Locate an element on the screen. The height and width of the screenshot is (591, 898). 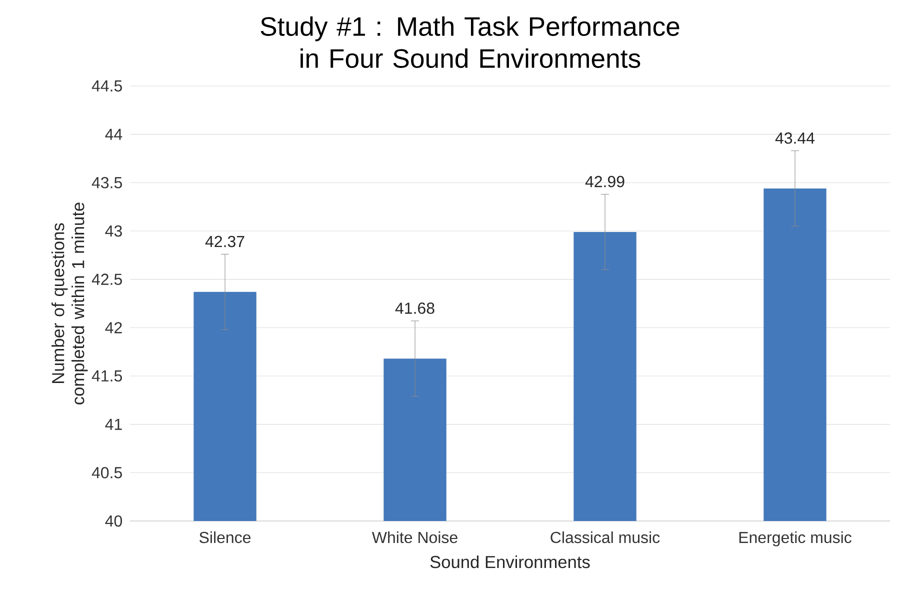
y-tick-label: 41.5 is located at coordinates (107, 376).